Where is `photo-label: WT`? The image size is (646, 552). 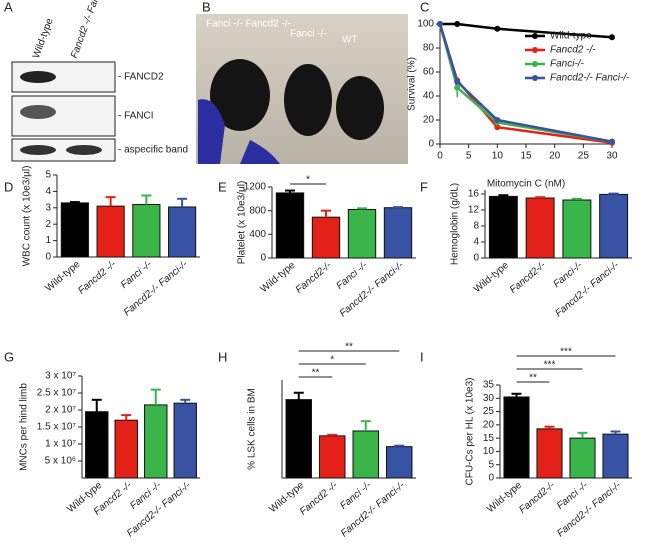 photo-label: WT is located at coordinates (350, 40).